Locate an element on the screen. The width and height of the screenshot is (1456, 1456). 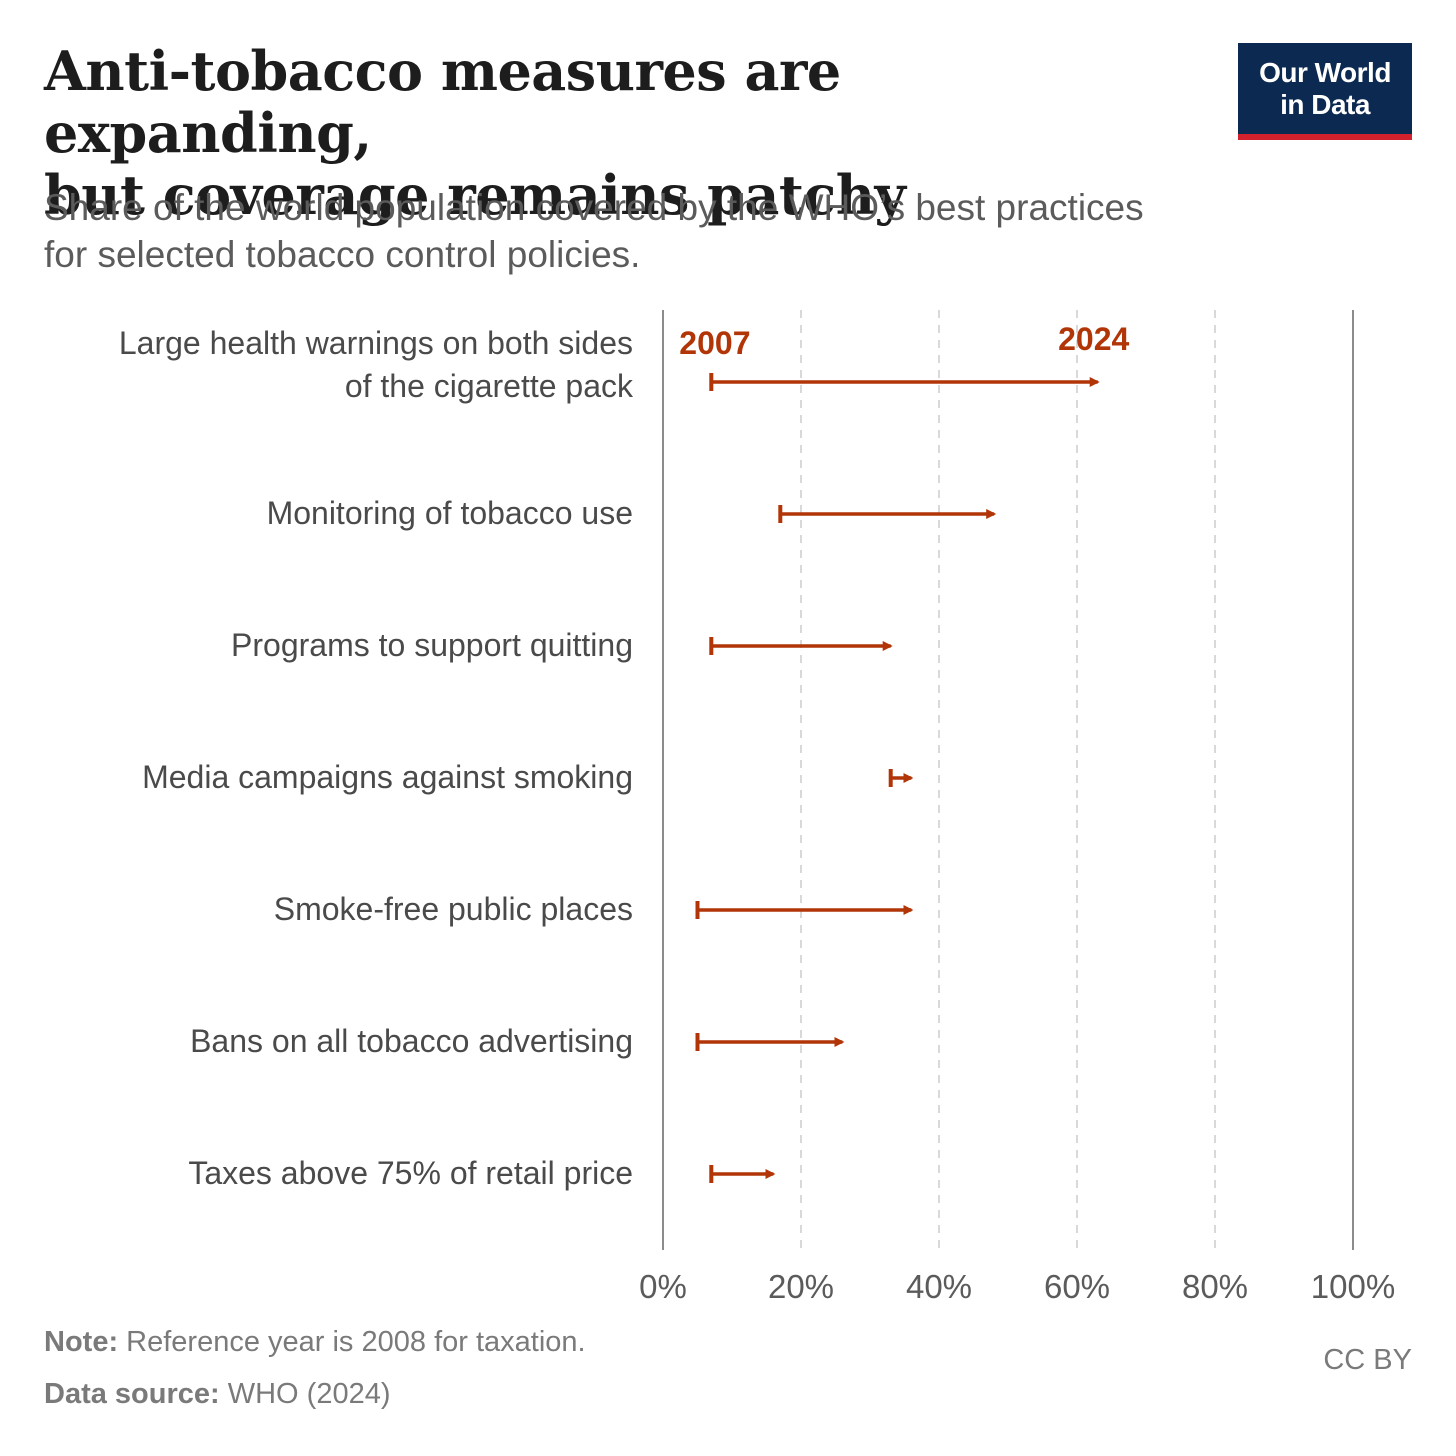
category-label-3-line-0: Media campaigns against smoking is located at coordinates (387, 777).